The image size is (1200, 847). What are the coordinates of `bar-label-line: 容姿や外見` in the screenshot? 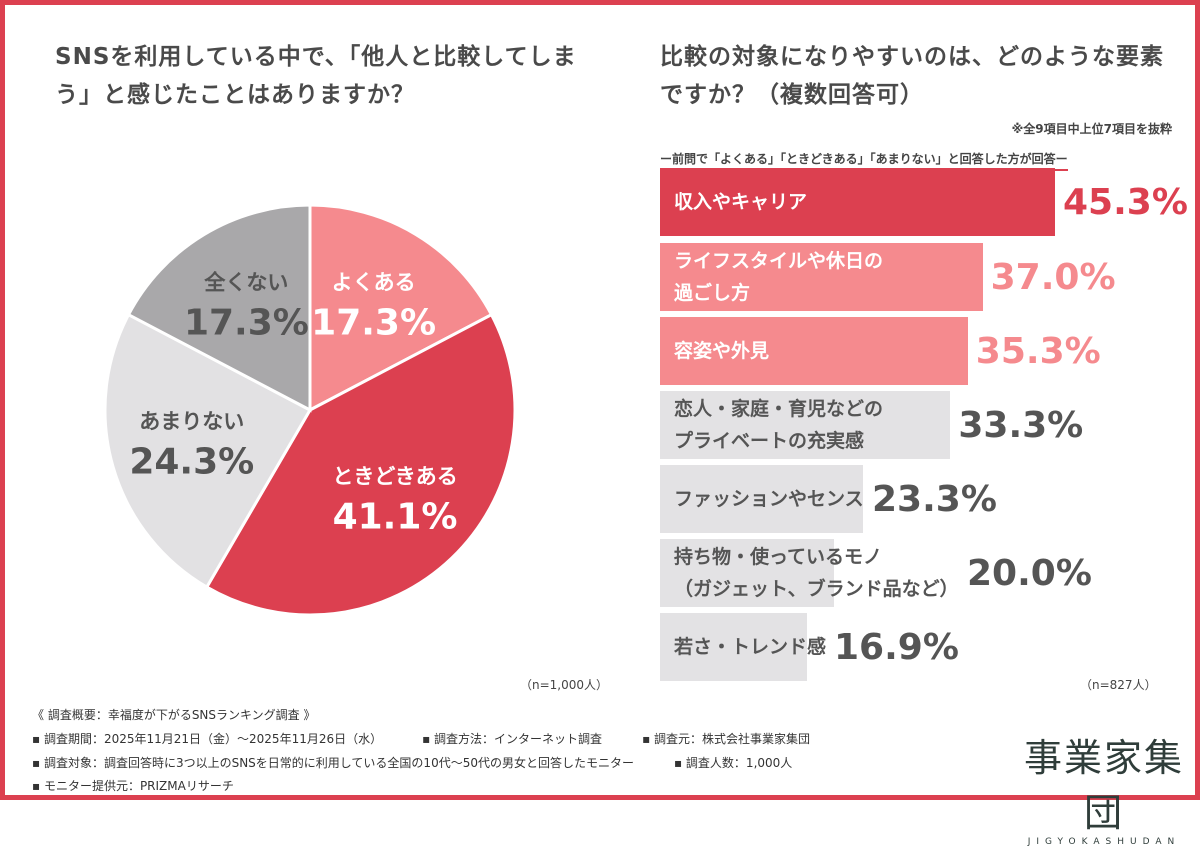 It's located at (722, 351).